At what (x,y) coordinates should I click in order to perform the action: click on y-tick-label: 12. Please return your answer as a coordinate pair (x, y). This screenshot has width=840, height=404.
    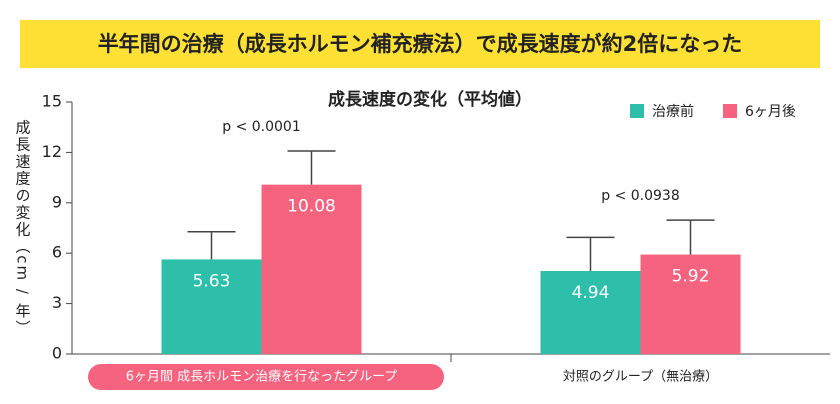
    Looking at the image, I should click on (52, 151).